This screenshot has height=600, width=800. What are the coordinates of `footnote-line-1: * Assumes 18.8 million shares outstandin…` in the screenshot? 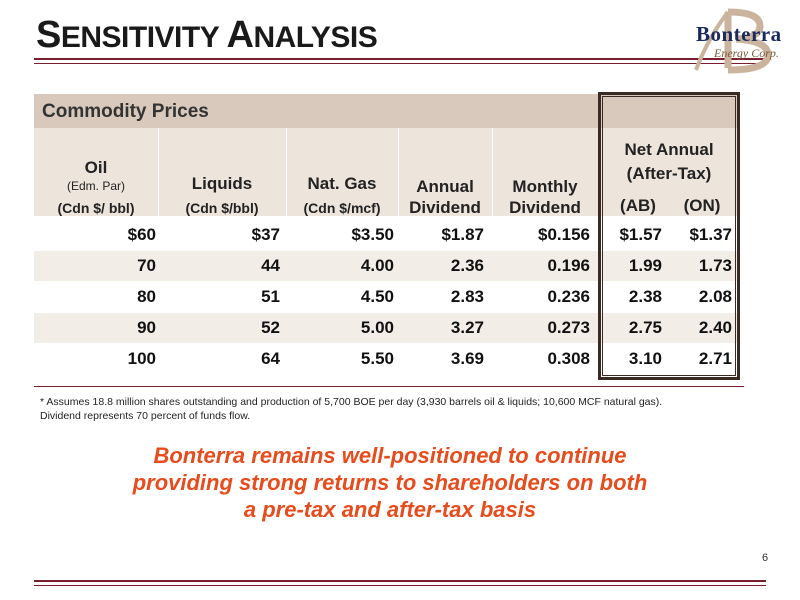 It's located at (351, 402).